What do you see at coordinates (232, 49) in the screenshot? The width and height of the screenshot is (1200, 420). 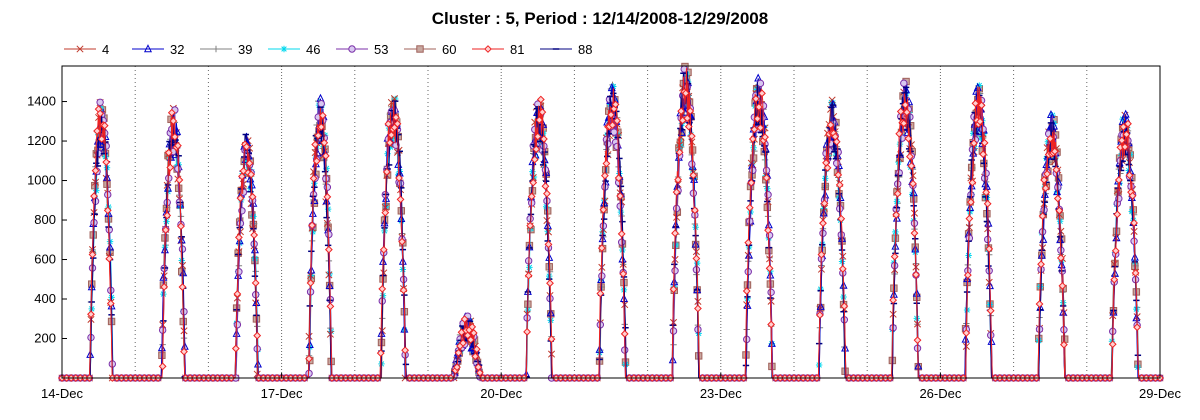 I see `legend-item: 39` at bounding box center [232, 49].